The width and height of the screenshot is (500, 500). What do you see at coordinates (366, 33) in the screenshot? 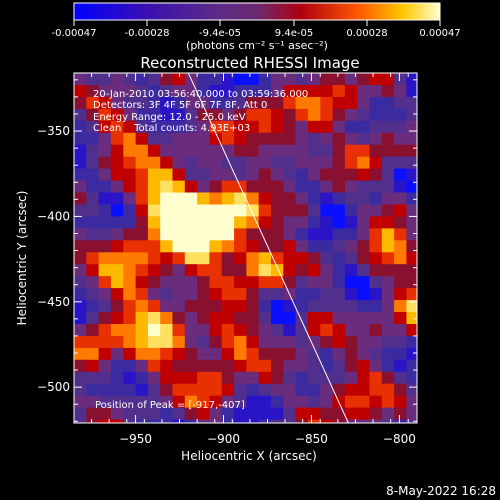
I see `colorbar-tick-label: 0.00028` at bounding box center [366, 33].